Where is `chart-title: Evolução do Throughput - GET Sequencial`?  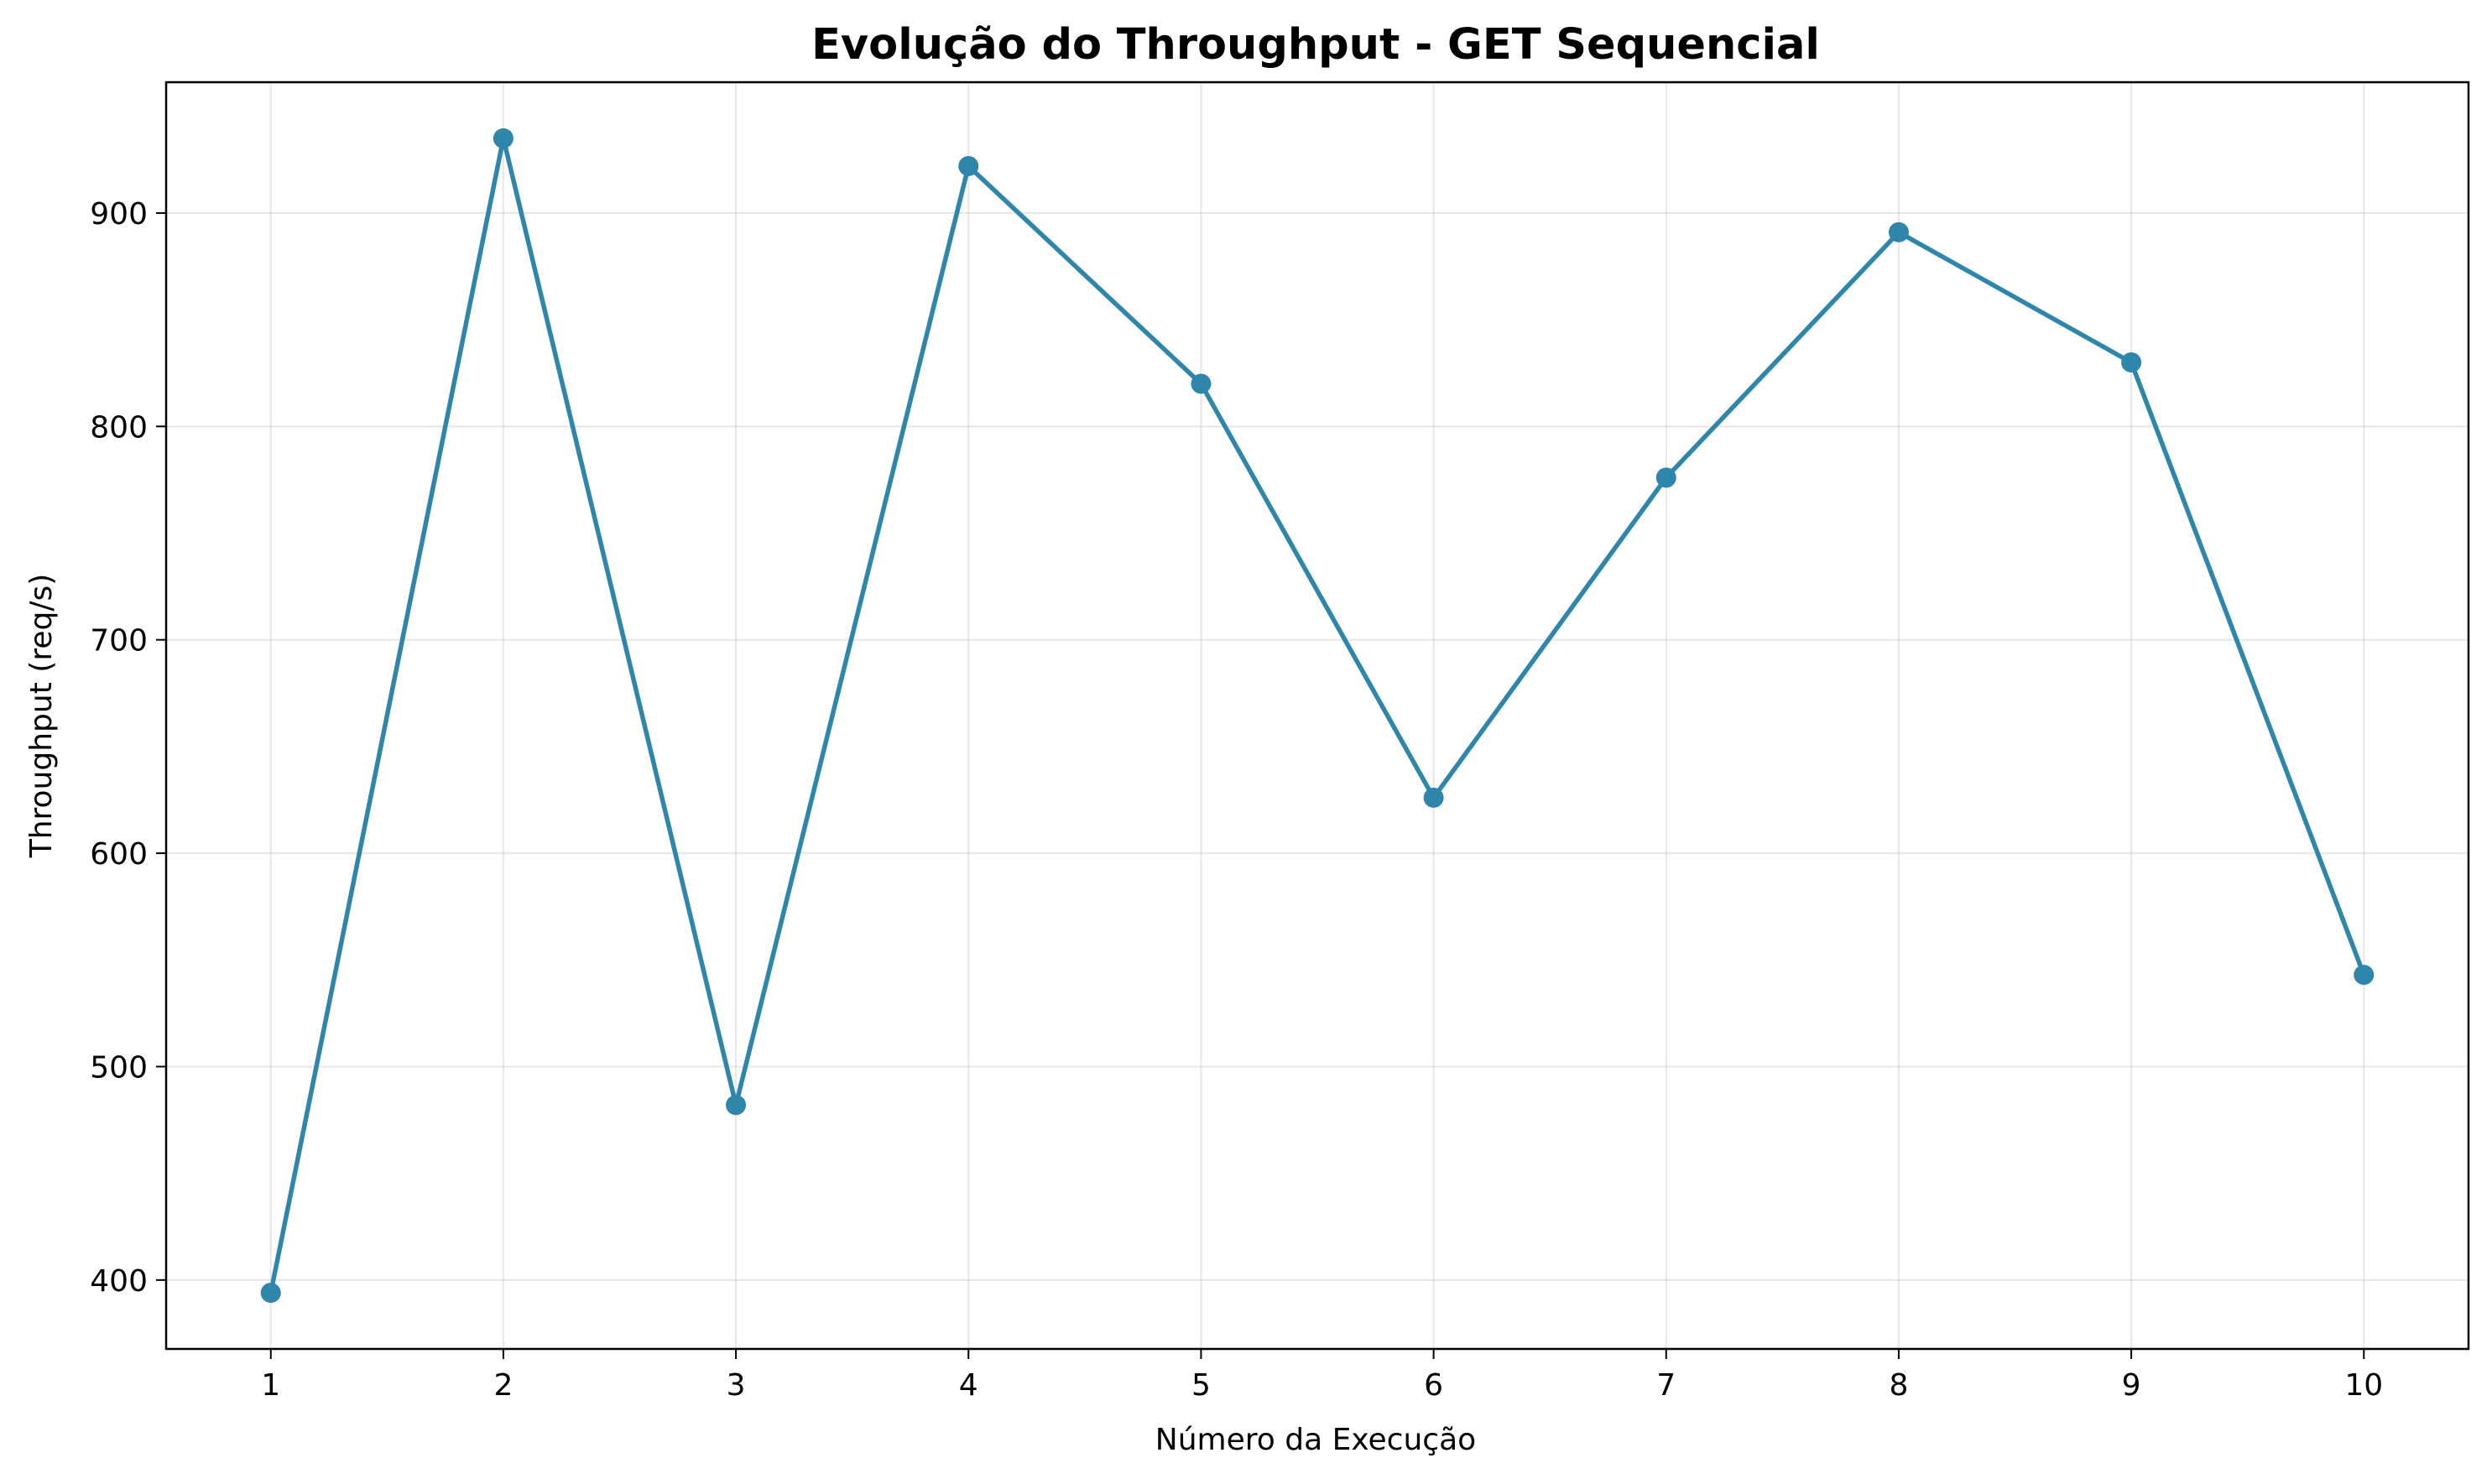
chart-title: Evolução do Throughput - GET Sequencial is located at coordinates (1315, 45).